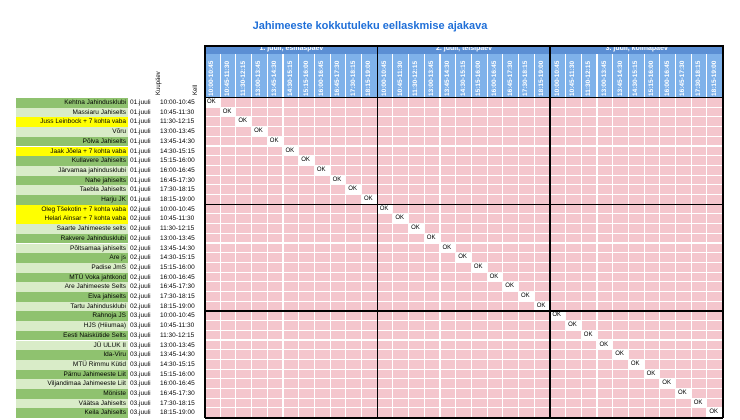 Image resolution: width=740 pixels, height=420 pixels. What do you see at coordinates (621, 76) in the screenshot?
I see `time-slot-header: 13:45-14:30` at bounding box center [621, 76].